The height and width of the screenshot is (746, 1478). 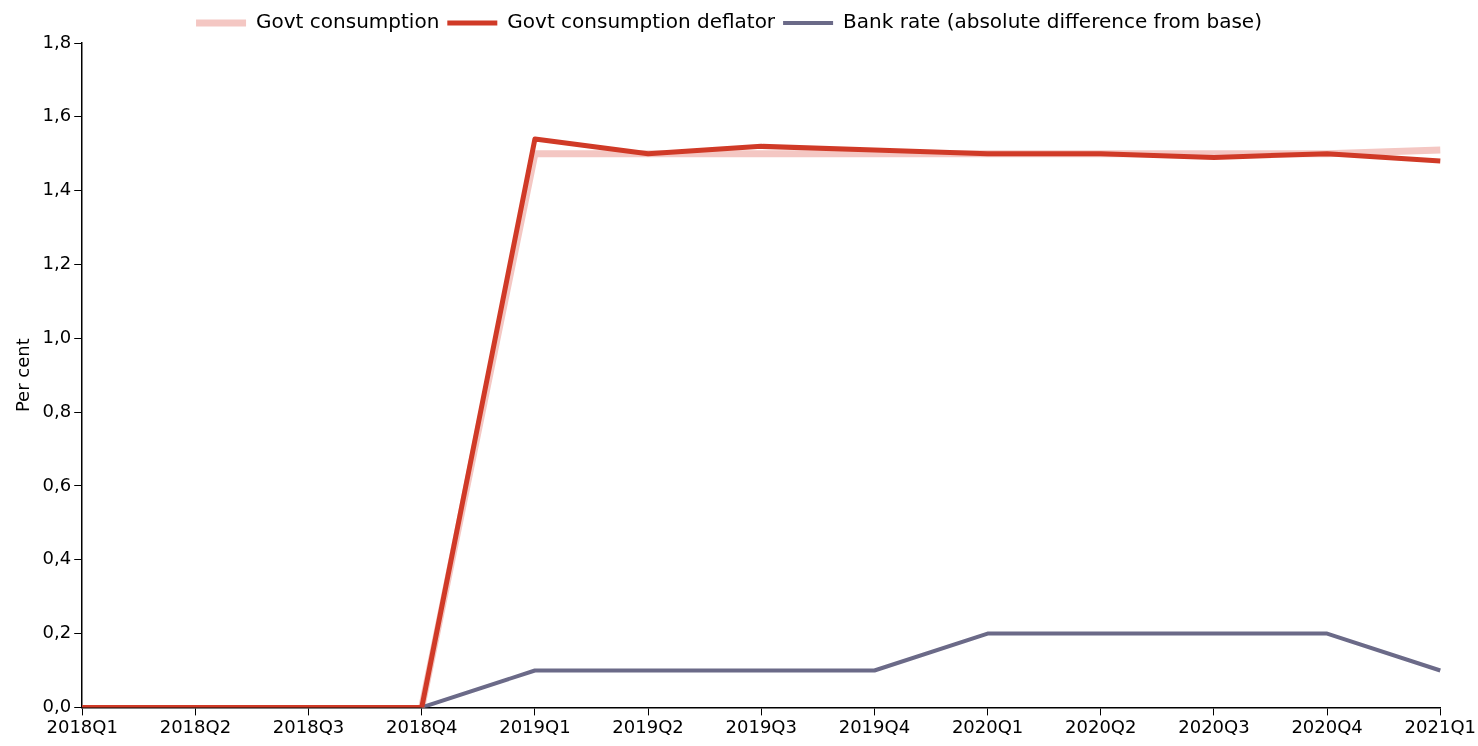 What do you see at coordinates (1052, 21) in the screenshot?
I see `legend-label: Bank rate (absolute difference from base)` at bounding box center [1052, 21].